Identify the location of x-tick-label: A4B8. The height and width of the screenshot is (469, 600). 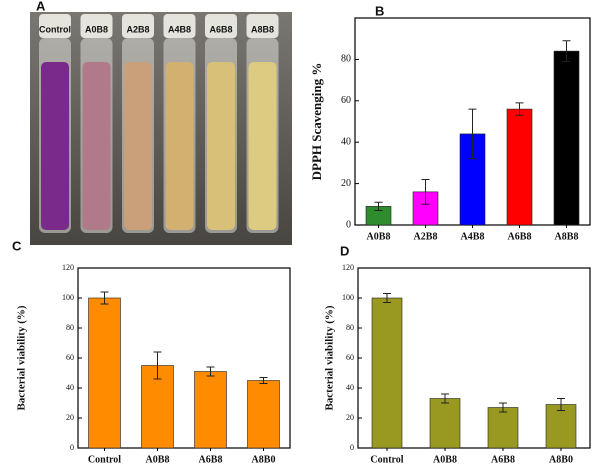
(473, 236).